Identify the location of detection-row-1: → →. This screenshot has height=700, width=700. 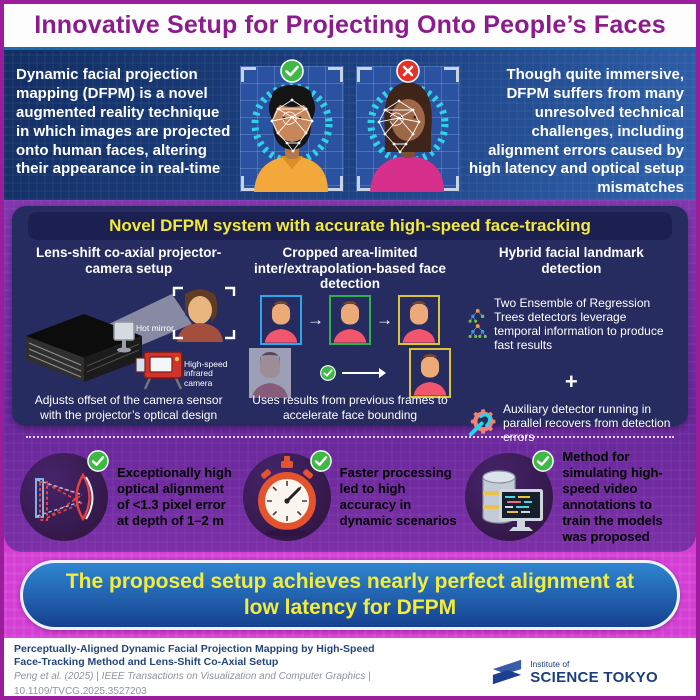
(349, 319).